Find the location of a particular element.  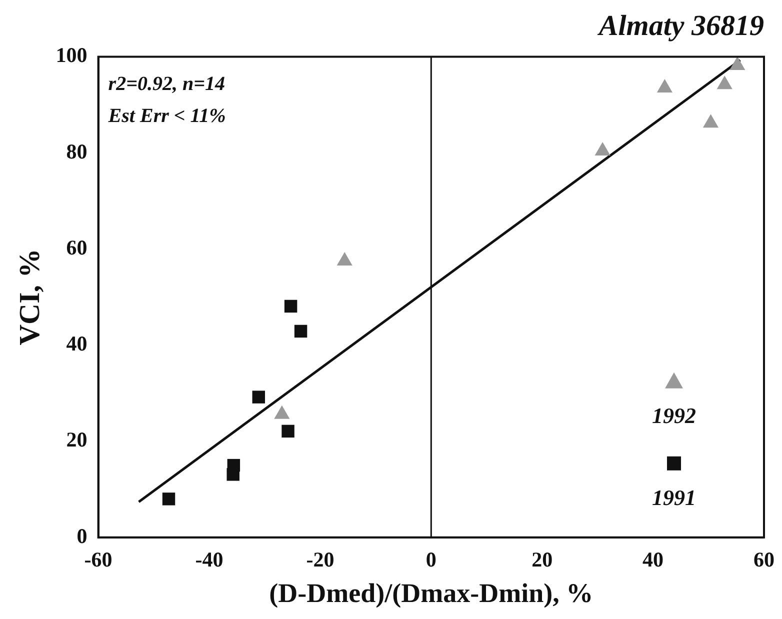

legend-label: 1991 is located at coordinates (674, 497).